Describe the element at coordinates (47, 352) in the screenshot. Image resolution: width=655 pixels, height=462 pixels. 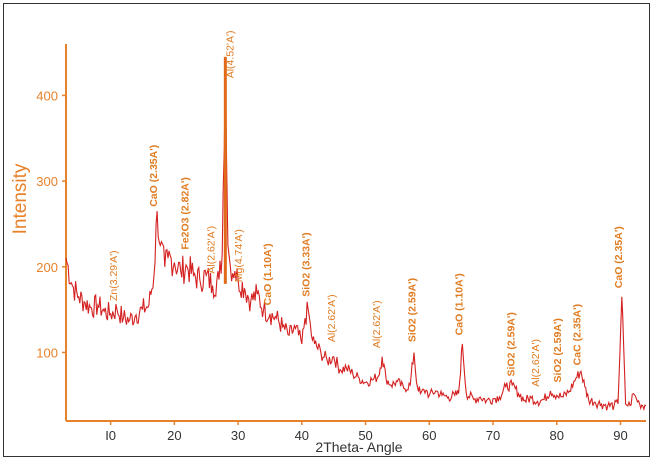
I see `y-tick-label: 100` at that location.